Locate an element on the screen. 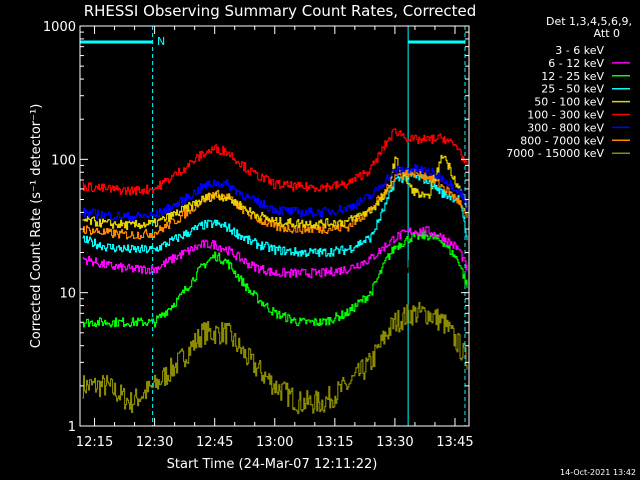 The height and width of the screenshot is (480, 640). legend-label-2: 12 - 25 keV is located at coordinates (572, 76).